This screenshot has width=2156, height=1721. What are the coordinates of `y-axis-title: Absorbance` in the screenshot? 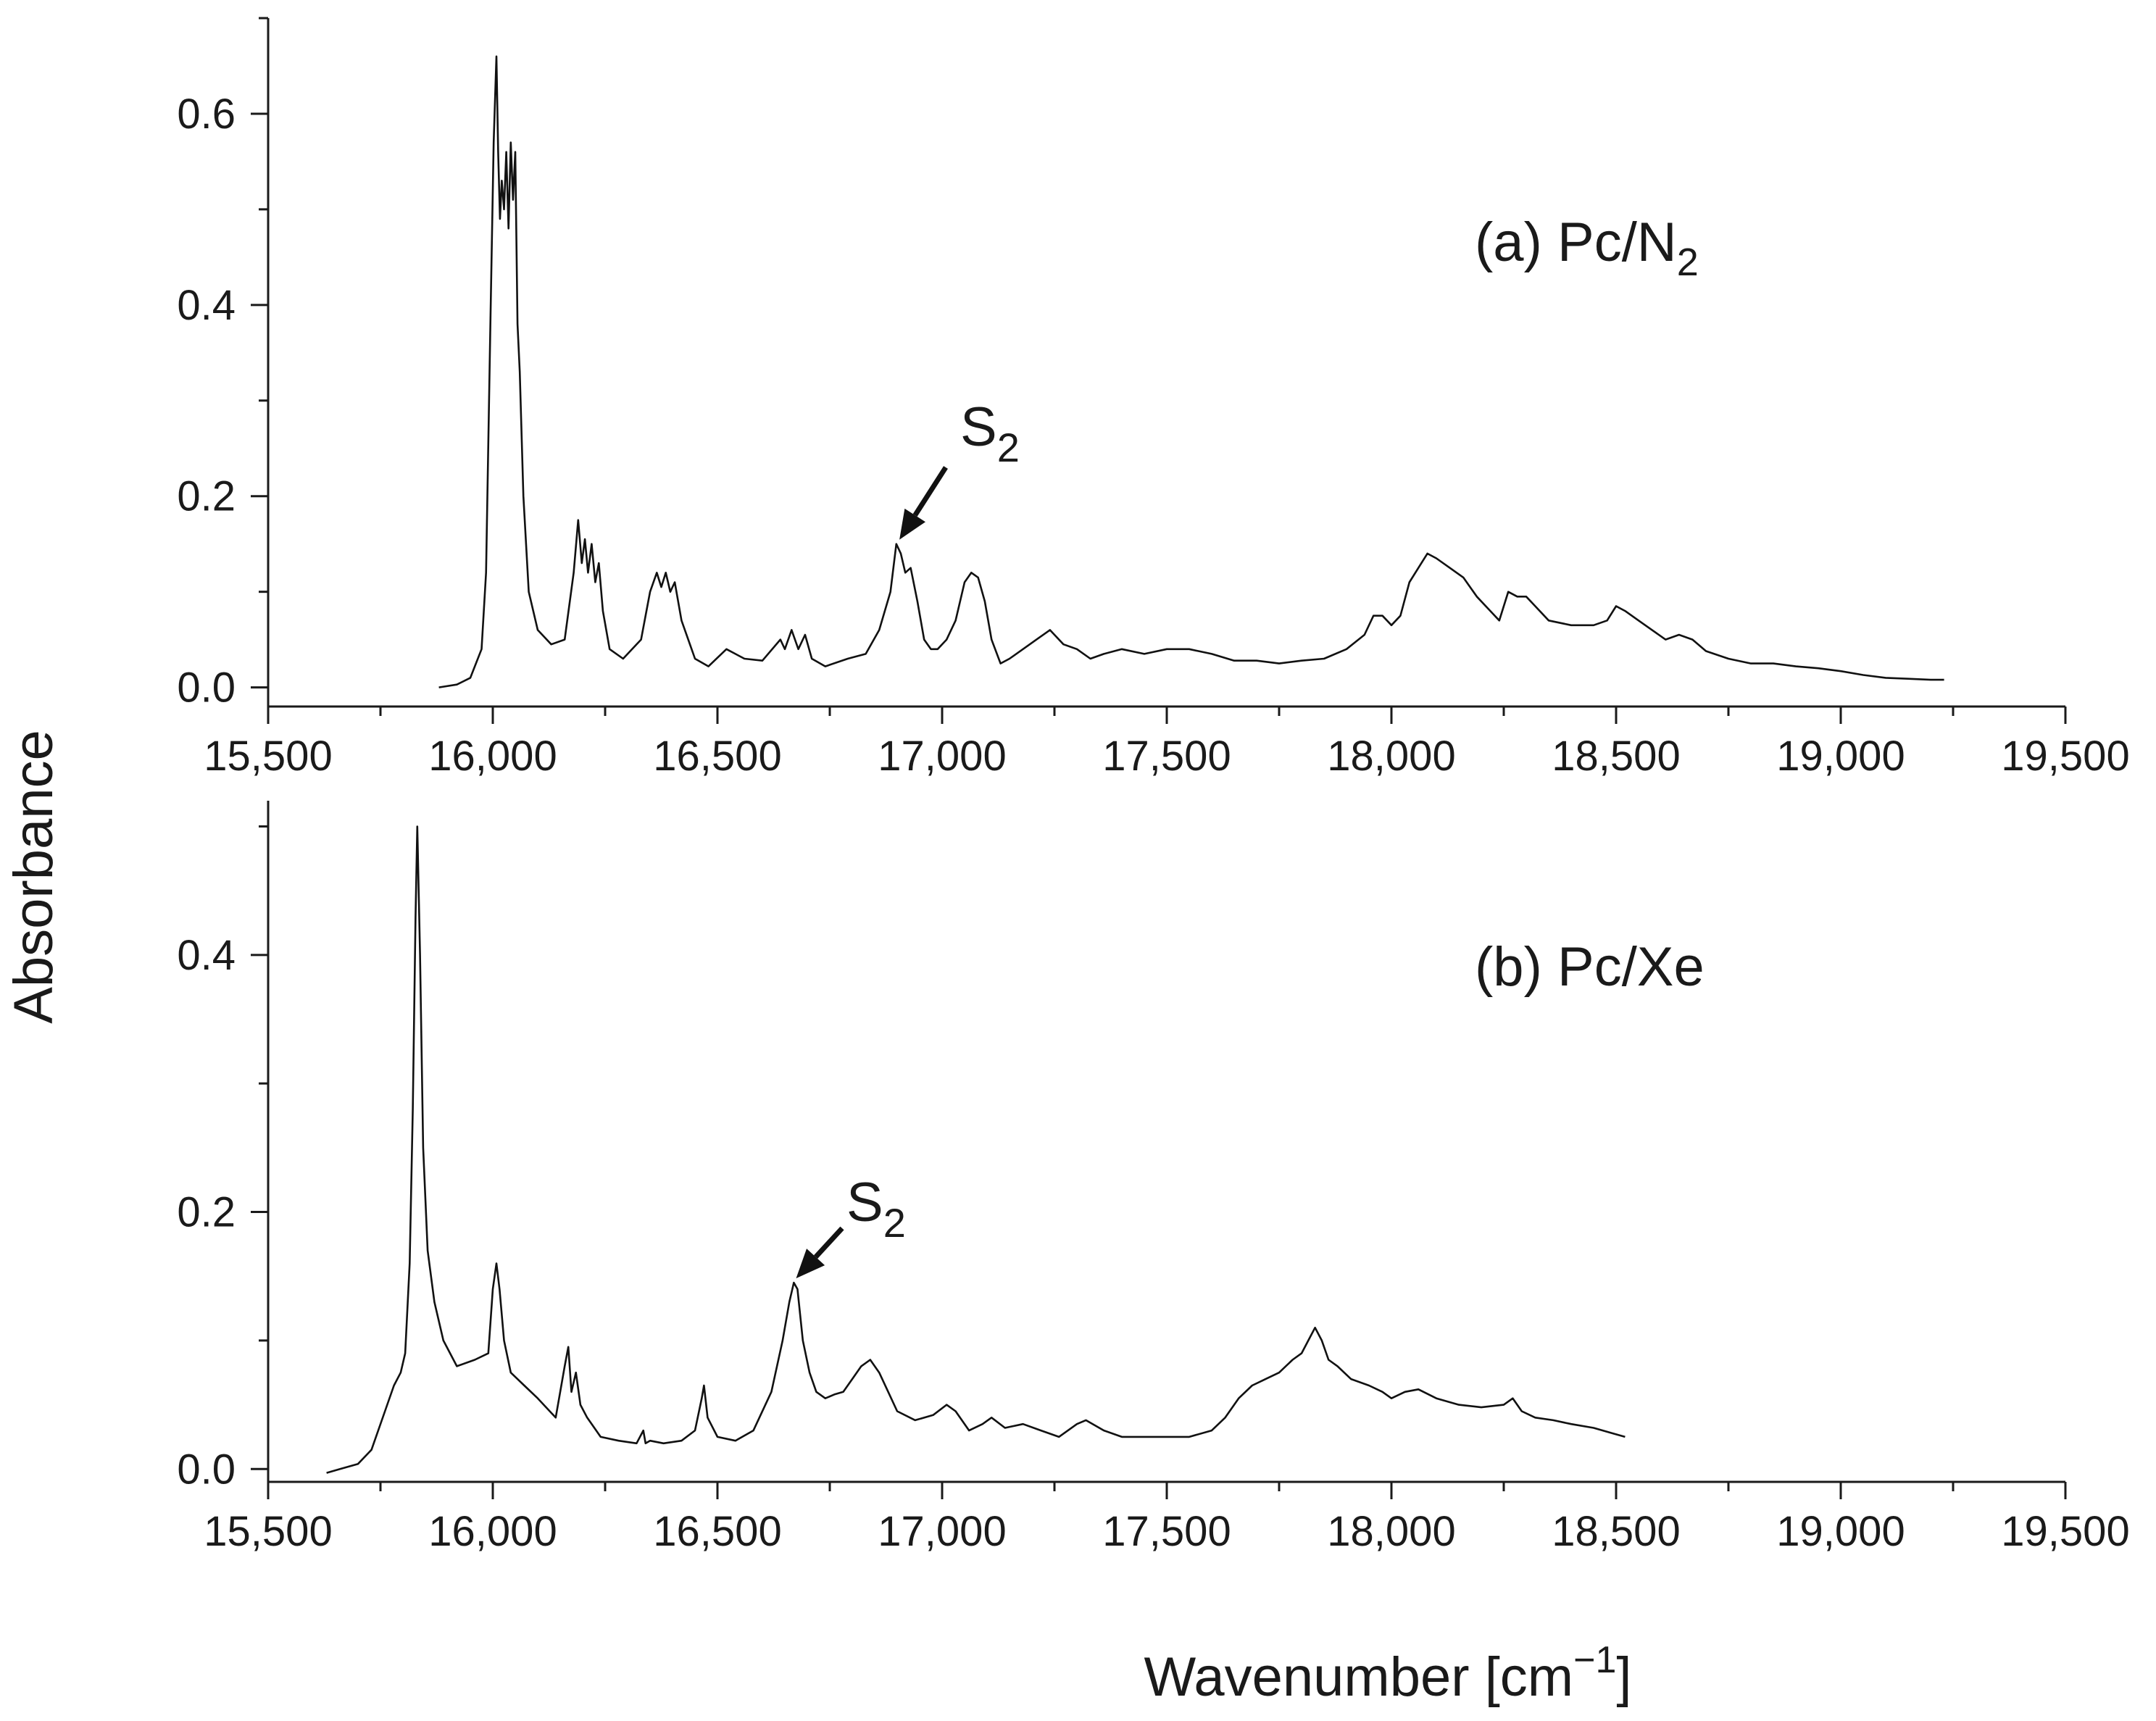 It's located at (34, 877).